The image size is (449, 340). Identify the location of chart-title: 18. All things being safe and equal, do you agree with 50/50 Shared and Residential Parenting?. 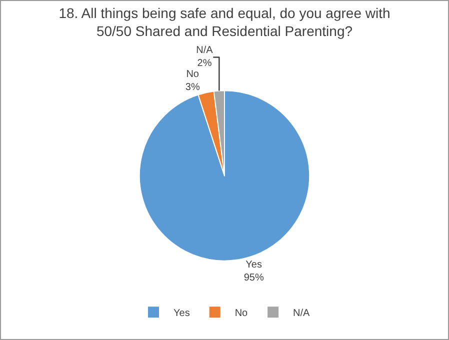
(224, 22).